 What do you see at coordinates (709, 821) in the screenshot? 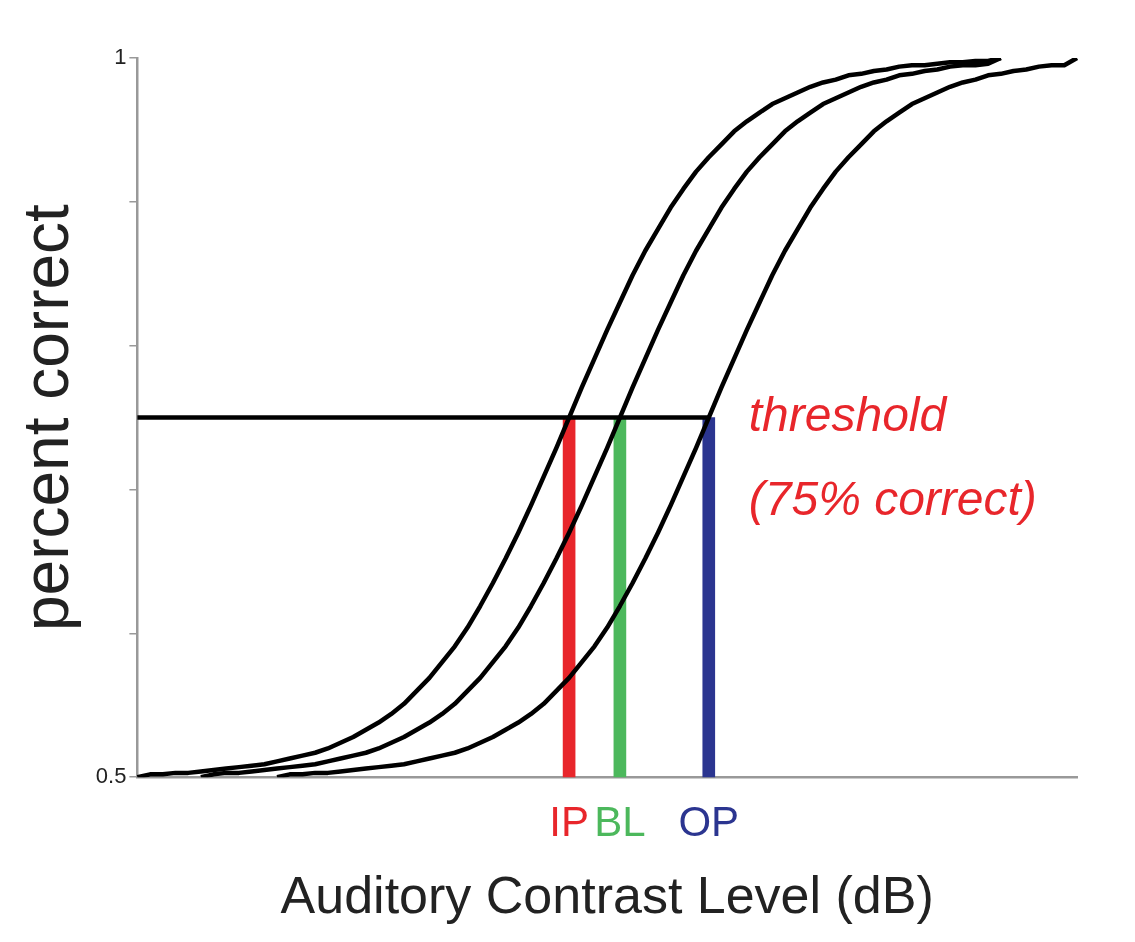
I see `x-tick-label: OP` at bounding box center [709, 821].